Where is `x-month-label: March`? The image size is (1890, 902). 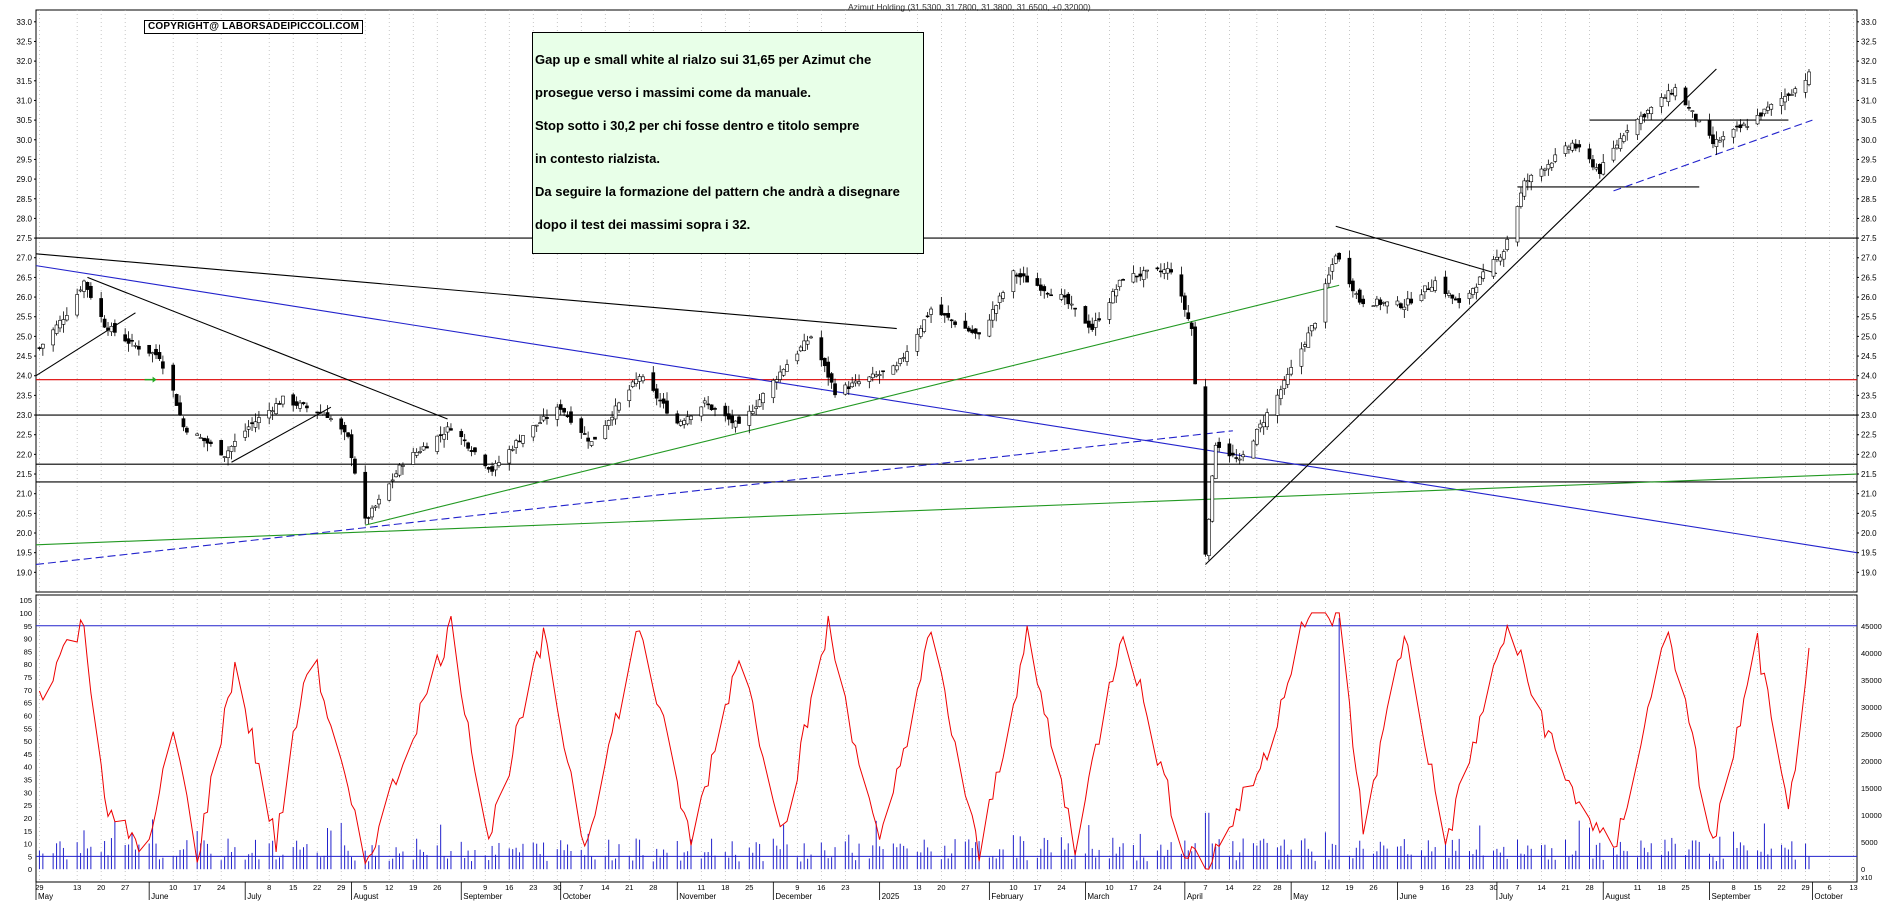 x-month-label: March is located at coordinates (1098, 896).